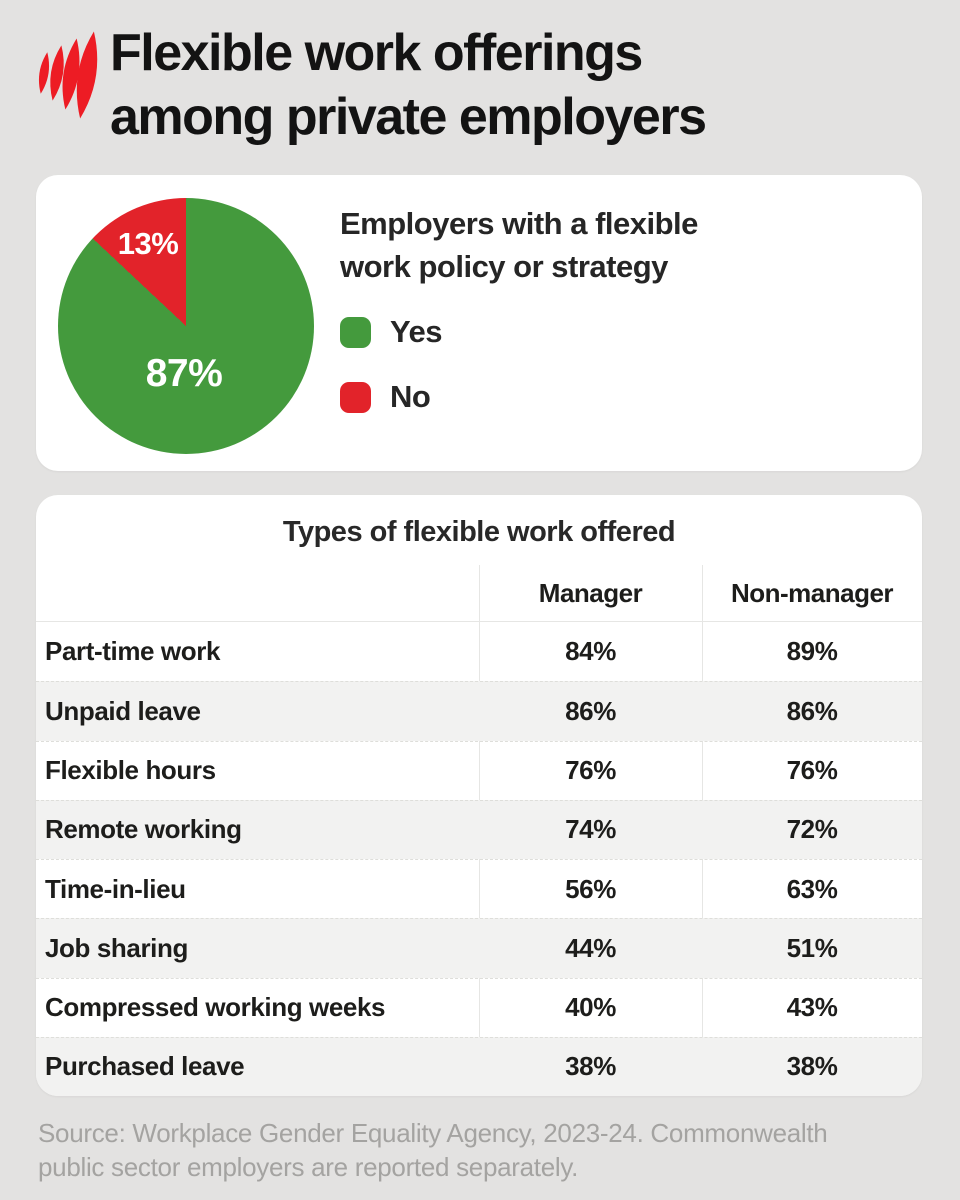 The image size is (960, 1200). Describe the element at coordinates (812, 888) in the screenshot. I see `row-value-non-manager: 63%` at that location.